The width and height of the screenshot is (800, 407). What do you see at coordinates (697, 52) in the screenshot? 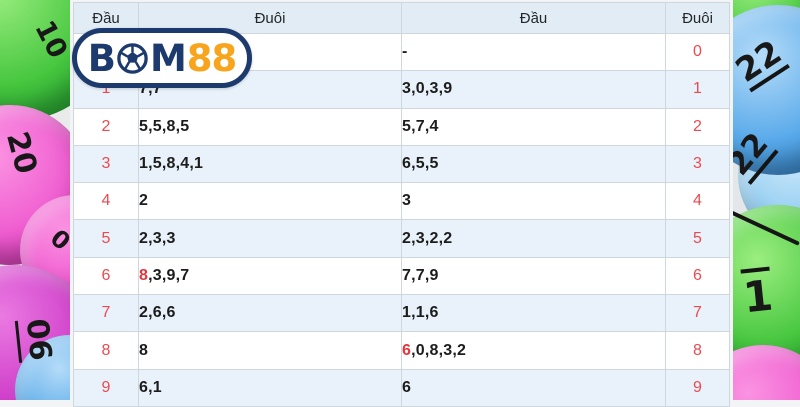
I see `tail-digit-cell: 0` at bounding box center [697, 52].